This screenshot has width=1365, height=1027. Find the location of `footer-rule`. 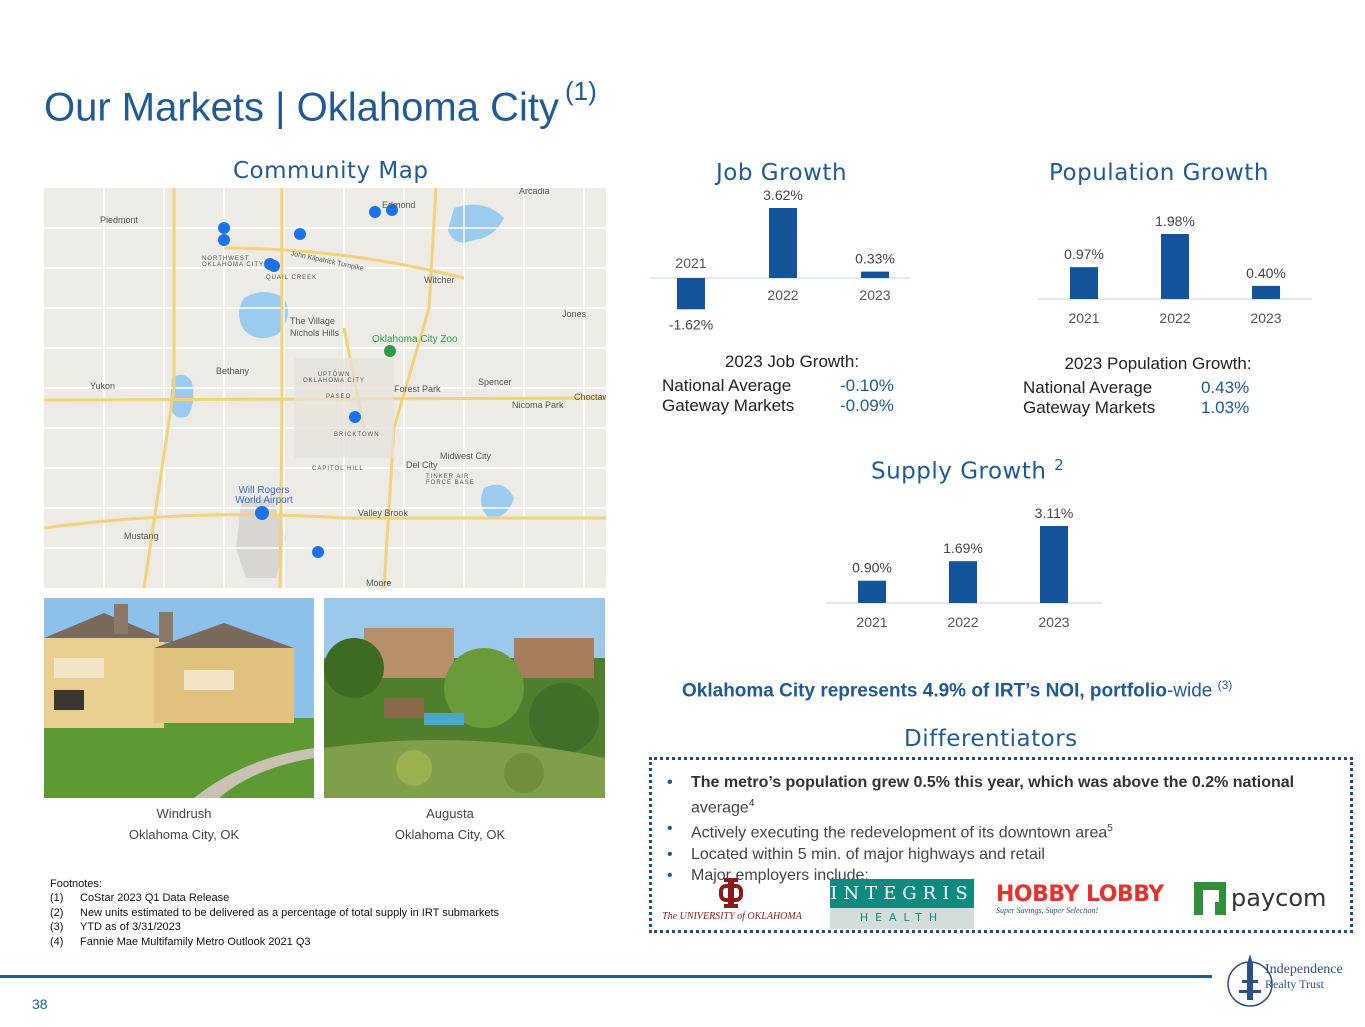

footer-rule is located at coordinates (606, 976).